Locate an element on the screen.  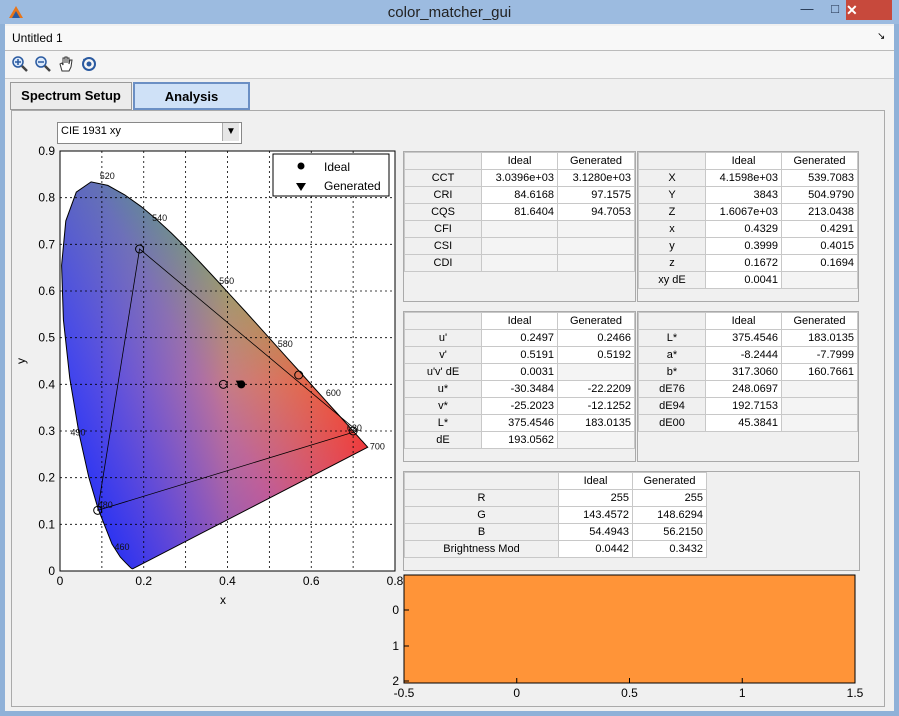
table-cell: 97.1575 is located at coordinates (596, 195).